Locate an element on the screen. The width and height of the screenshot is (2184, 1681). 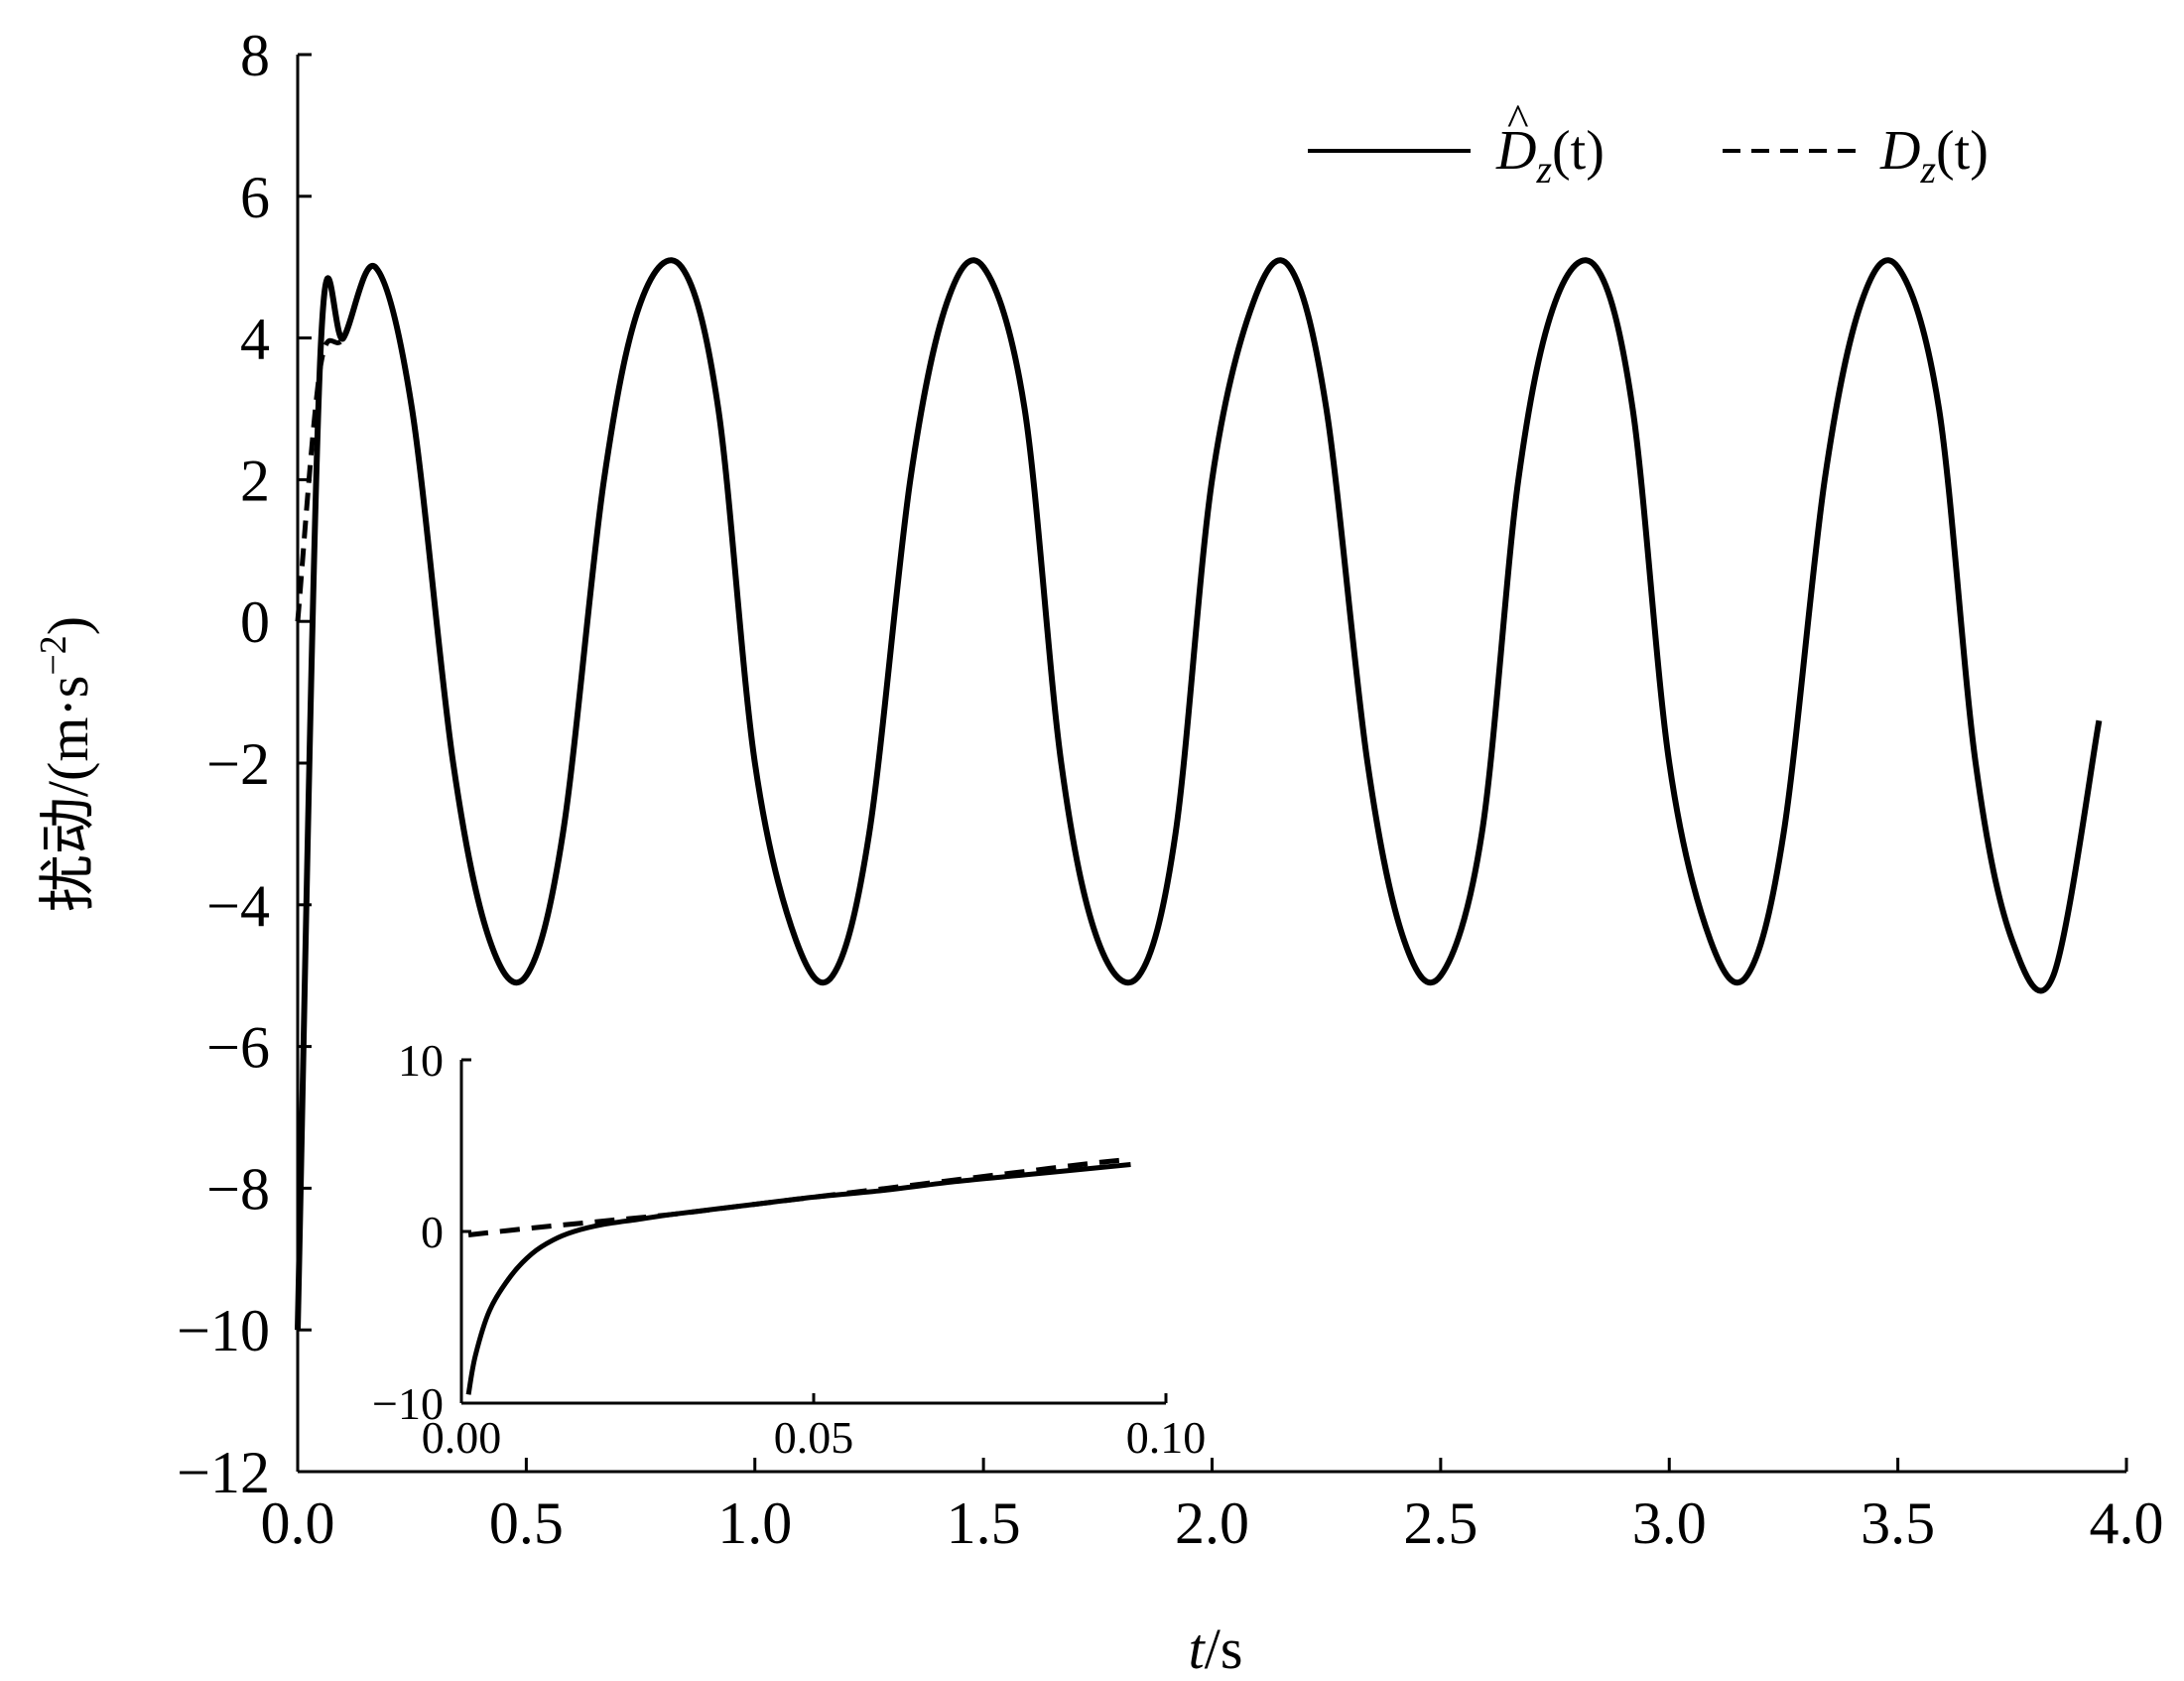
y-tick-label: −12 is located at coordinates (223, 1472).